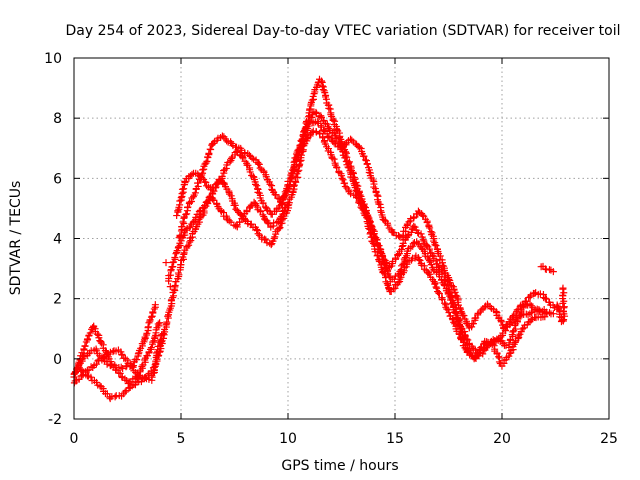  I want to click on x-tick-label: 10, so click(288, 439).